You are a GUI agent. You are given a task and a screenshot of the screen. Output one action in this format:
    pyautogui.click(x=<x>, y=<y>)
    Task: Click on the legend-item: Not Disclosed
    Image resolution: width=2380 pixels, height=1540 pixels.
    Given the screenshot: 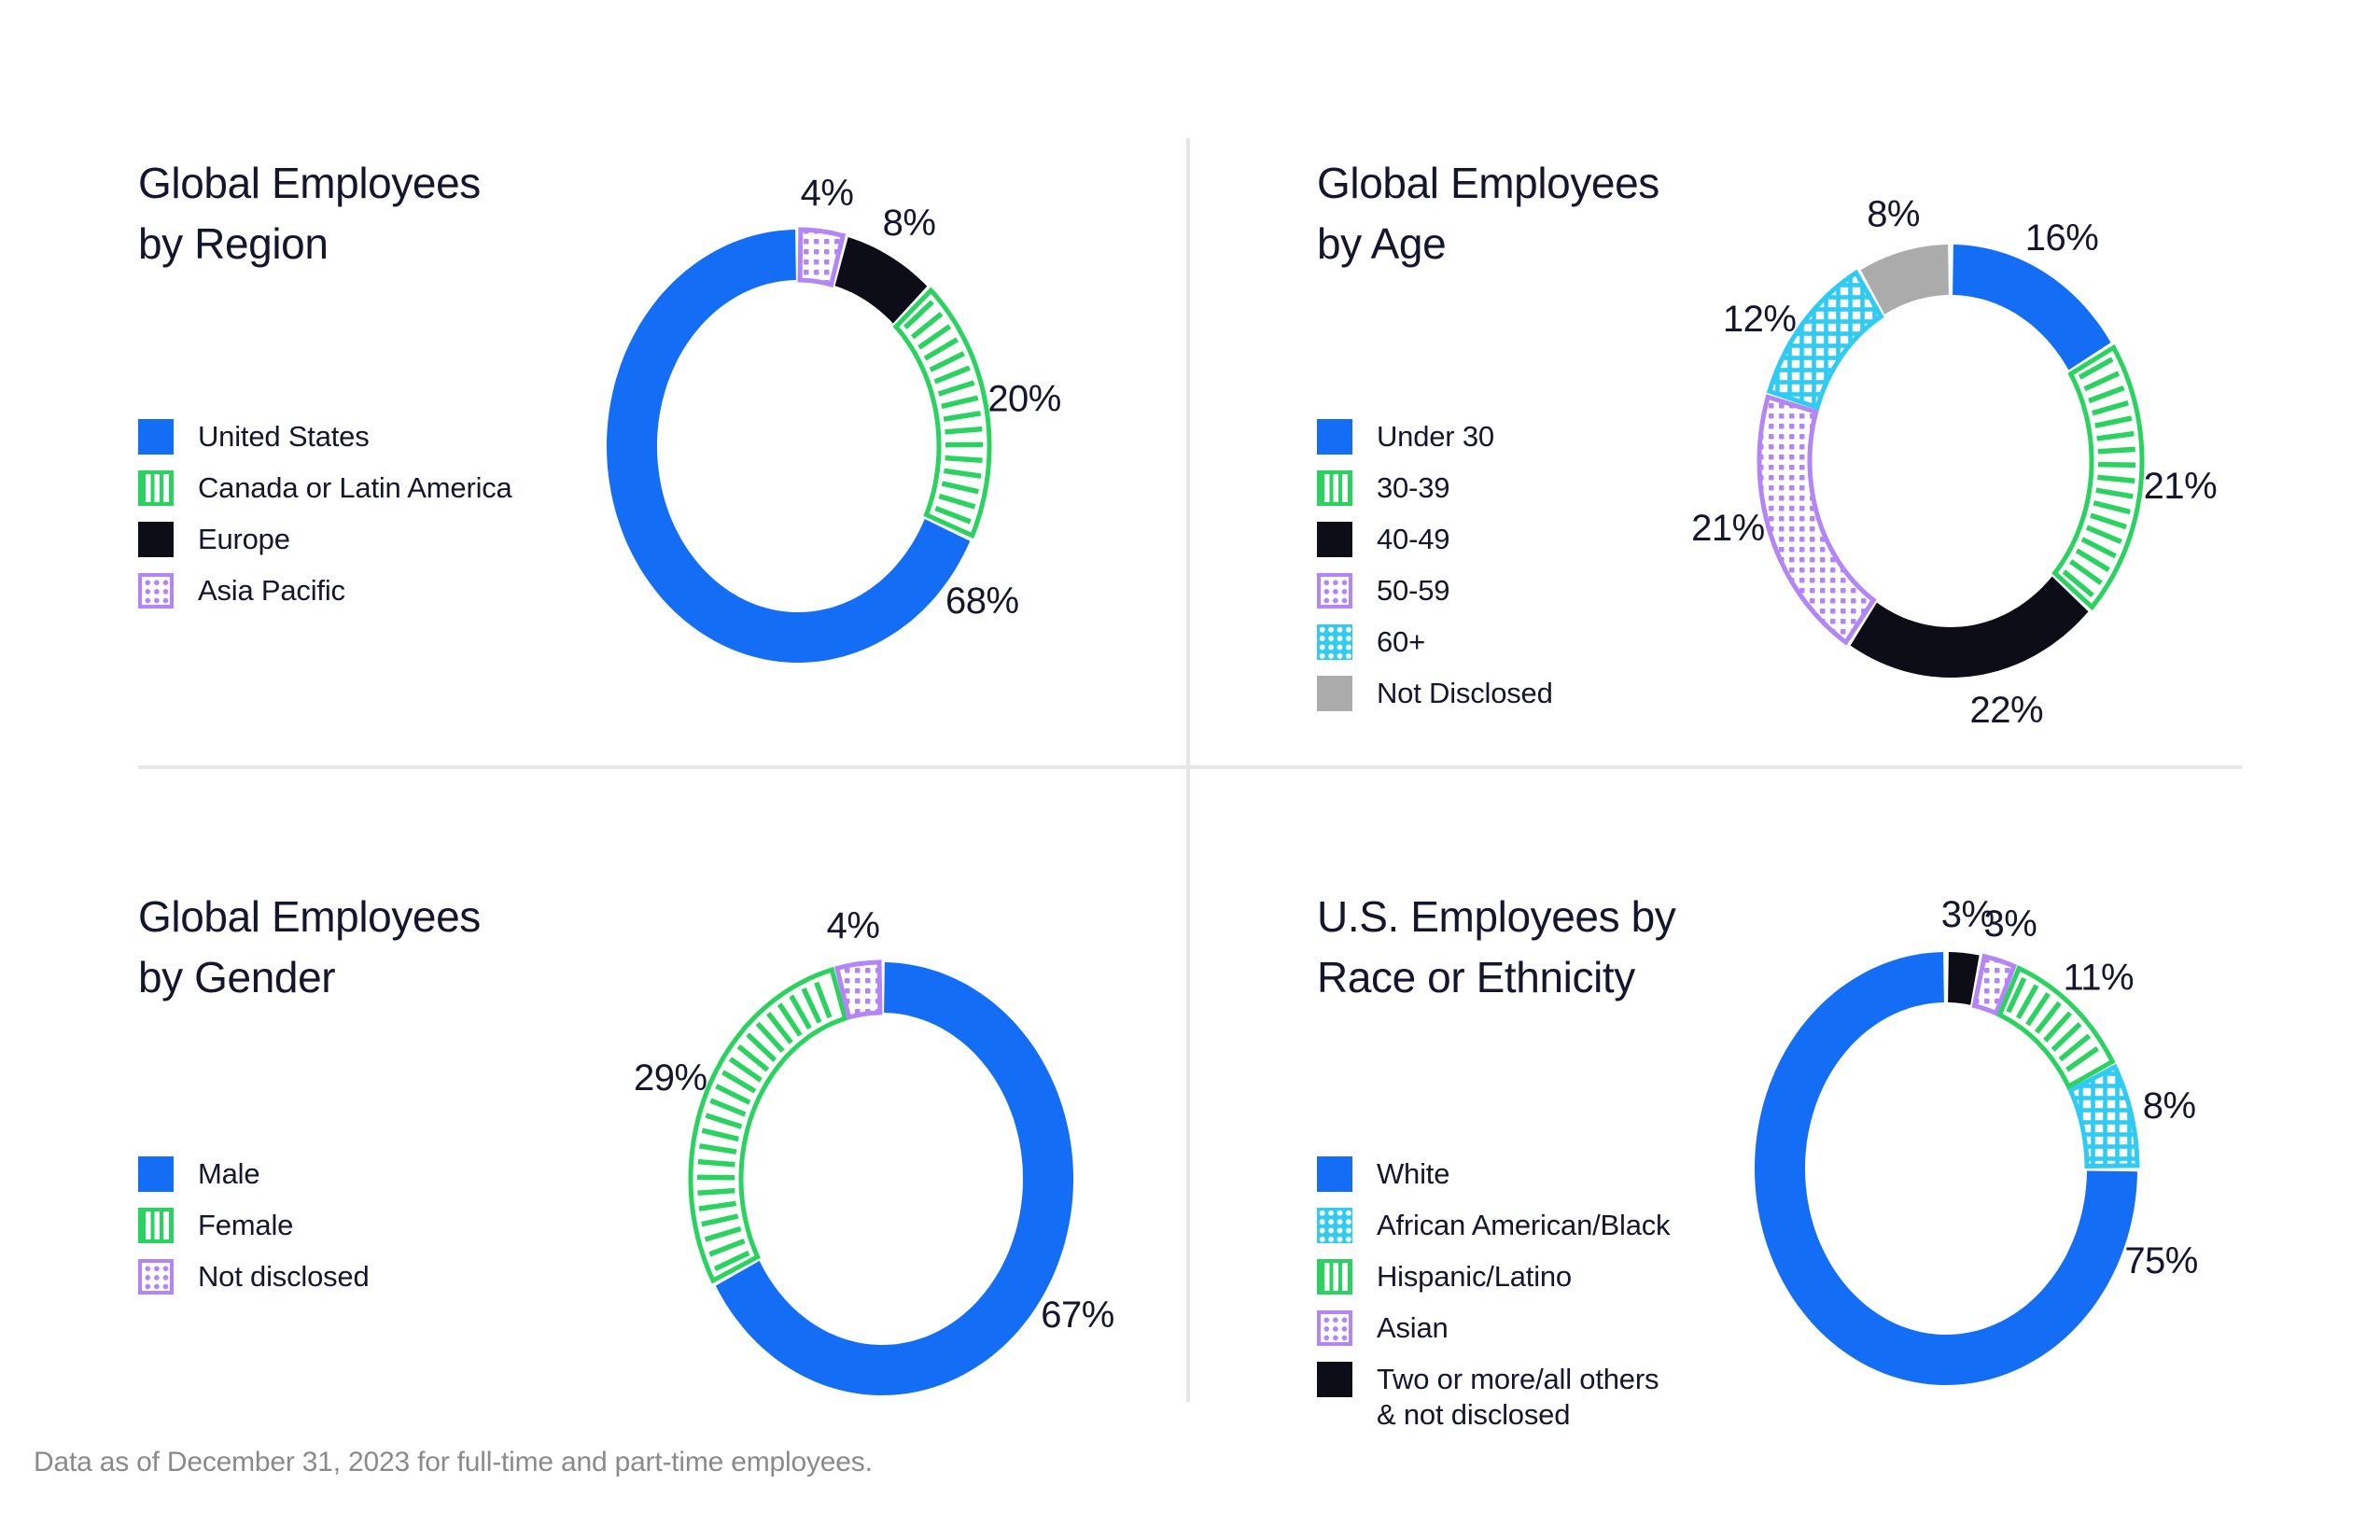 What is the action you would take?
    pyautogui.click(x=1435, y=693)
    